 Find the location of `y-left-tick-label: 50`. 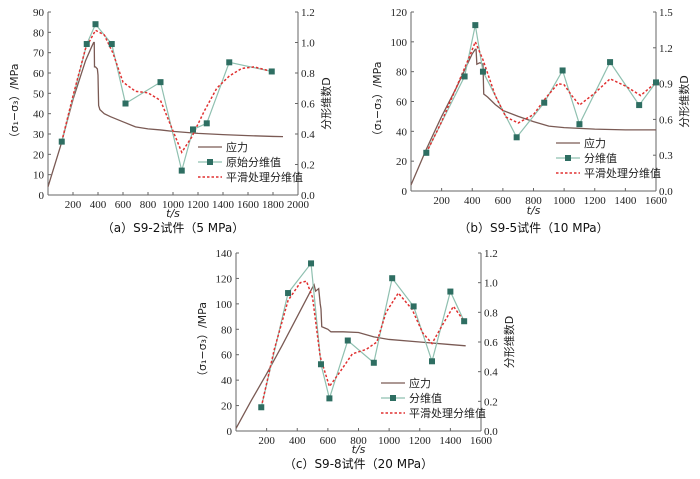

y-left-tick-label: 50 is located at coordinates (39, 94).